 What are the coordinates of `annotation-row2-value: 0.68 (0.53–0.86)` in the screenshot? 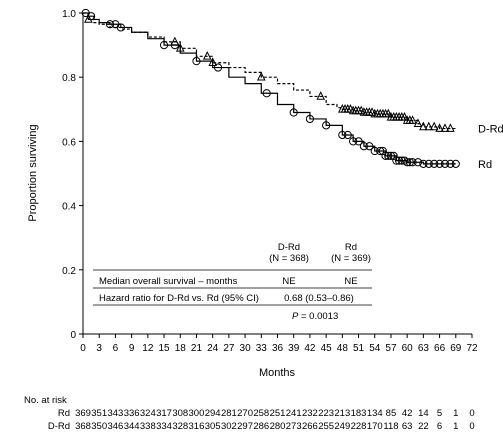 It's located at (319, 298).